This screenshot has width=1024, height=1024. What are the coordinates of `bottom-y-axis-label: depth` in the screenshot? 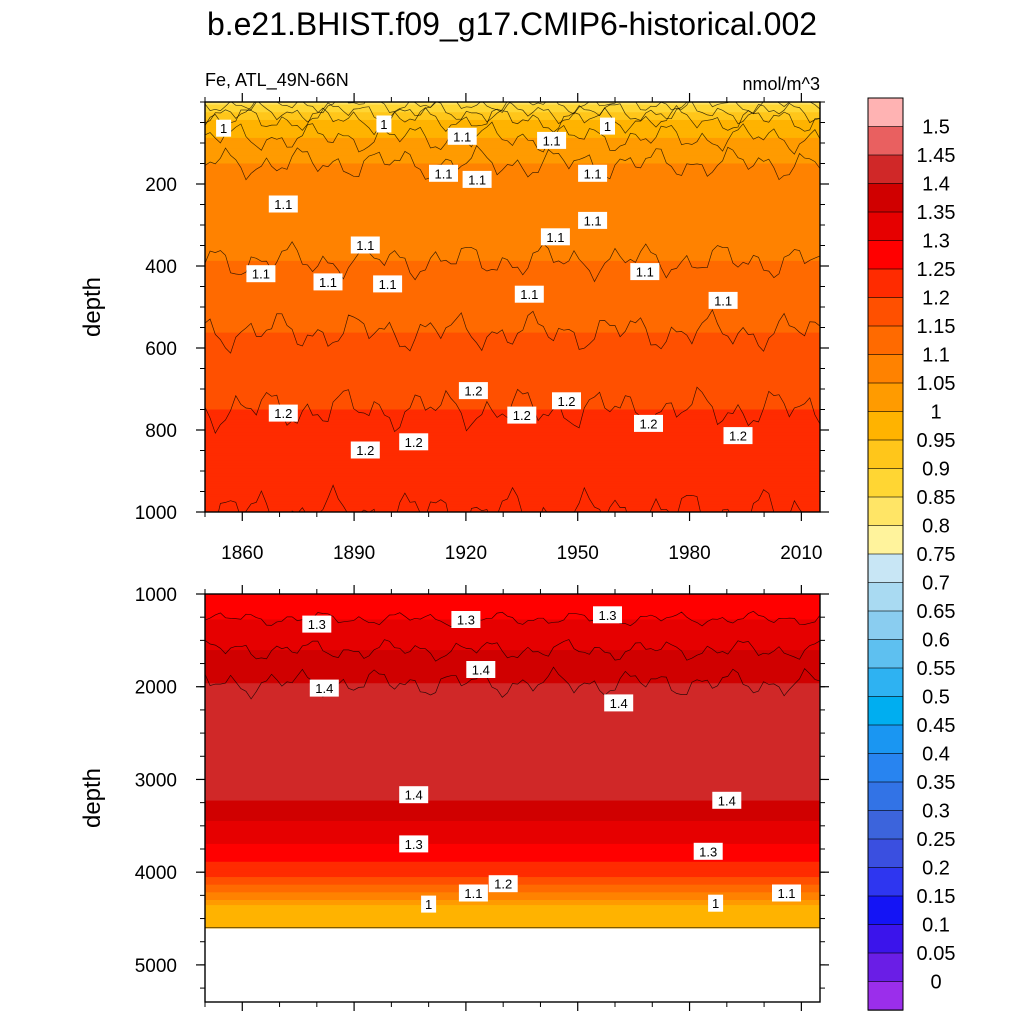 It's located at (92, 798).